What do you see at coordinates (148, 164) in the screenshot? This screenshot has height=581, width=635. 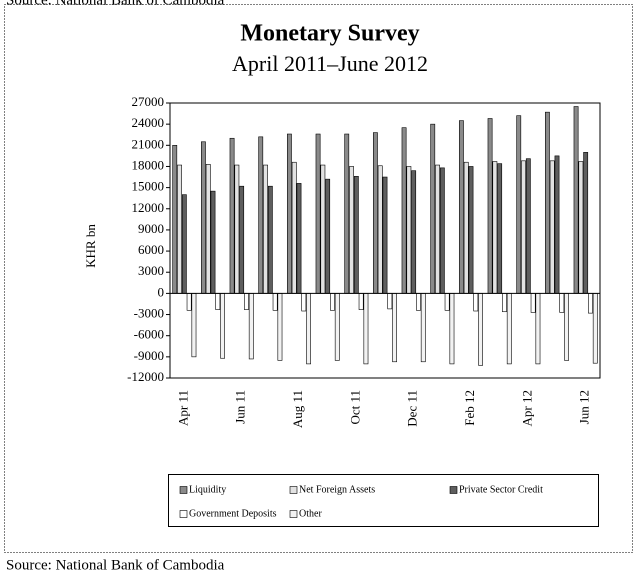 I see `y-tick-label: 18000` at bounding box center [148, 164].